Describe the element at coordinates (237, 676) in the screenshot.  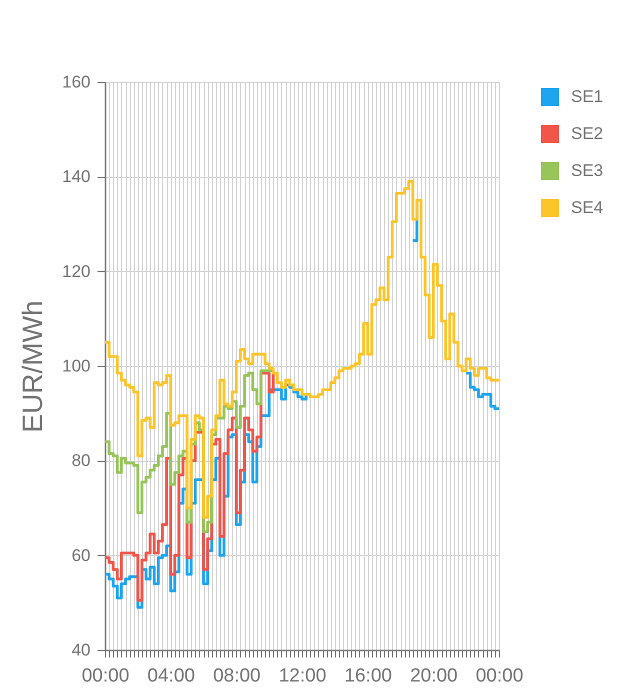
I see `x-tick-label: 08:00` at that location.